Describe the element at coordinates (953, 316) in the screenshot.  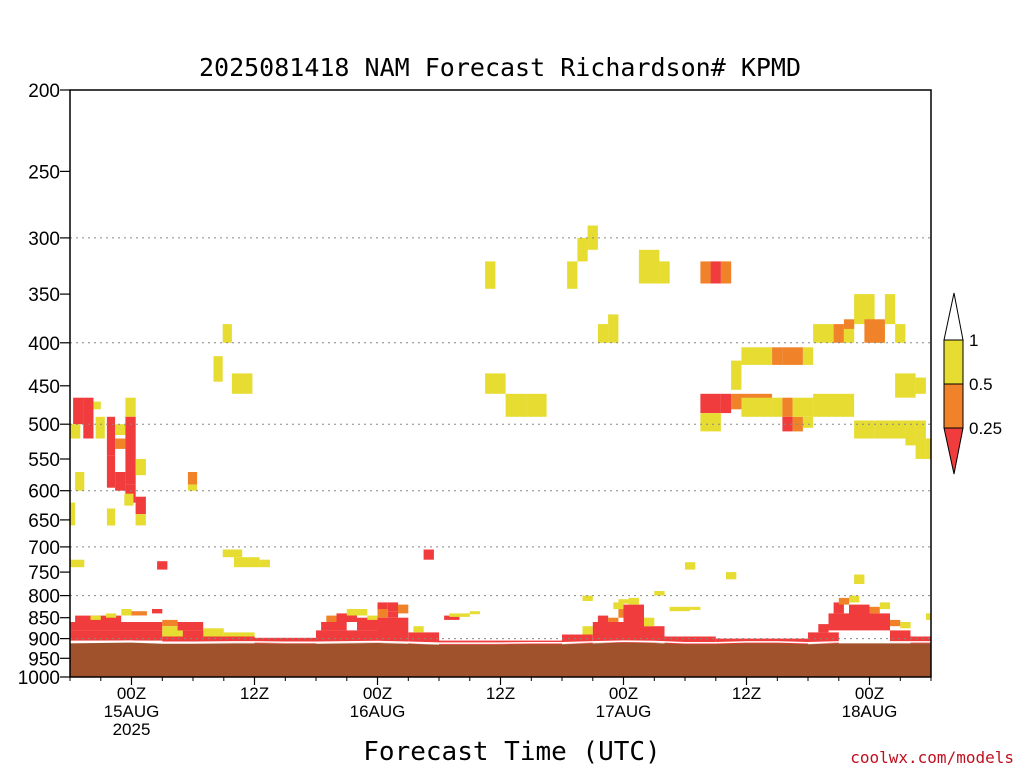
I see `colorbar-over-triangle` at that location.